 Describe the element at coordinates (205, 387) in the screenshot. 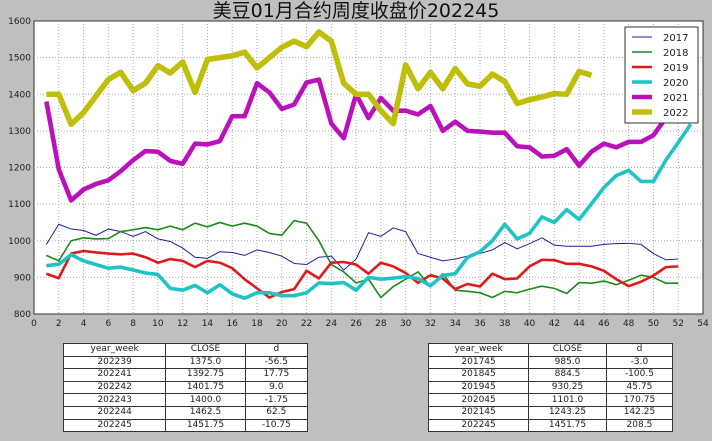

I see `table-cell: 1401.75` at that location.